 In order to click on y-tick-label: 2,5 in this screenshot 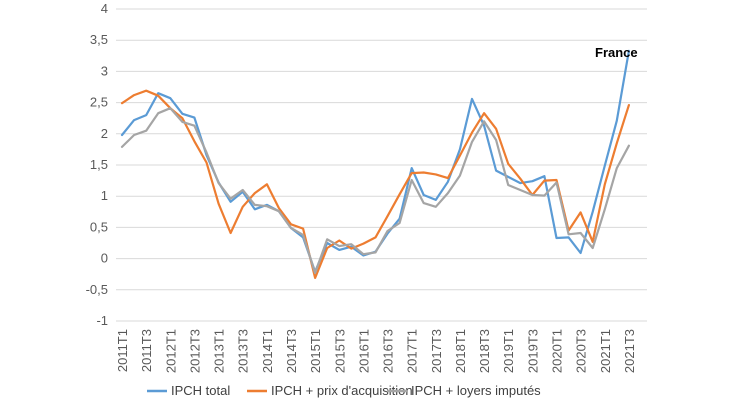, I will do `click(99, 102)`.